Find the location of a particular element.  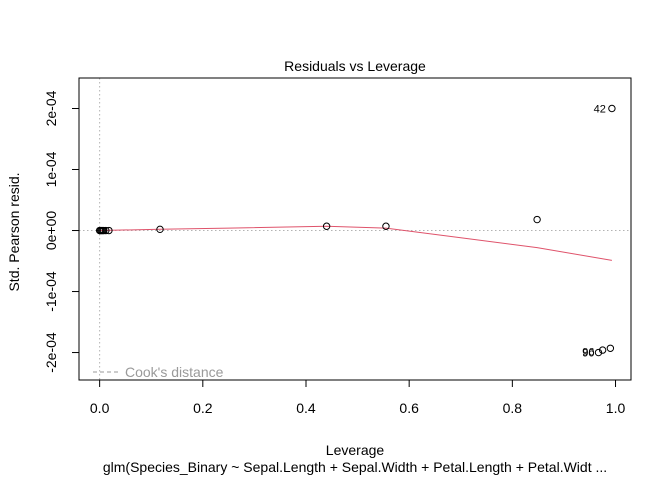

point-label: 90 is located at coordinates (588, 354).